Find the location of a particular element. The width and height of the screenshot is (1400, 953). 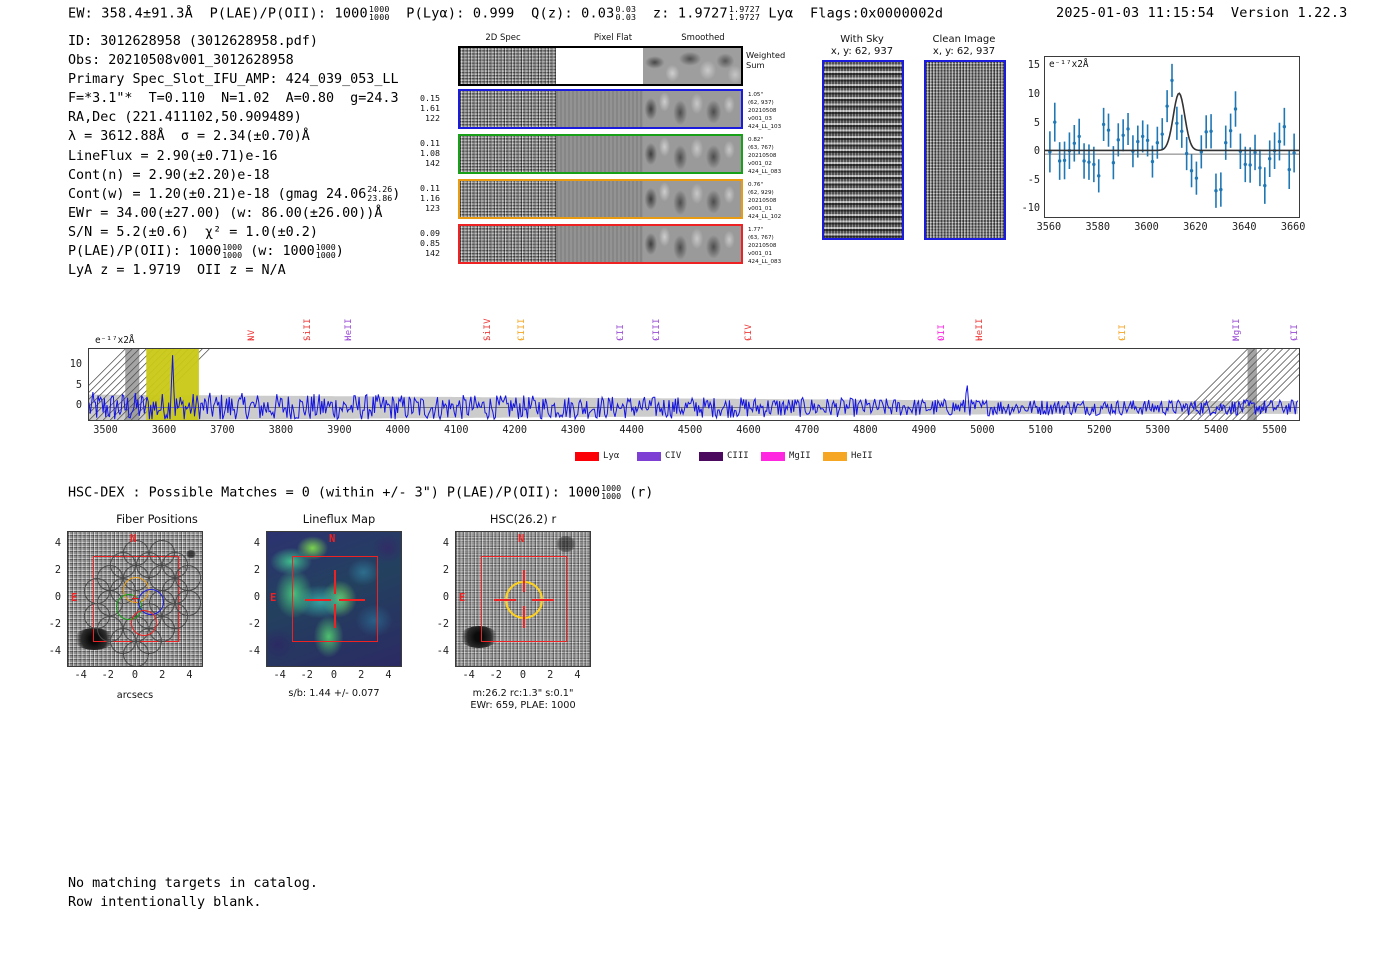

spec2d-row-values-1: 0.15 1.61 122 is located at coordinates (430, 108).